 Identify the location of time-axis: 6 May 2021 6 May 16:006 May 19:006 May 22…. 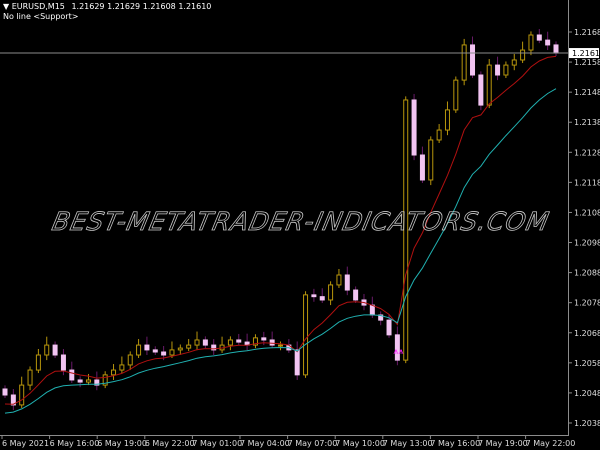
(288, 441).